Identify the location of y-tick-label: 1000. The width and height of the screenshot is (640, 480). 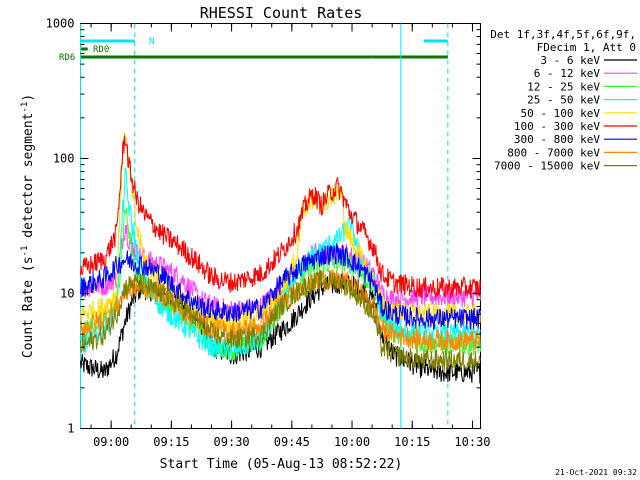
(60, 24).